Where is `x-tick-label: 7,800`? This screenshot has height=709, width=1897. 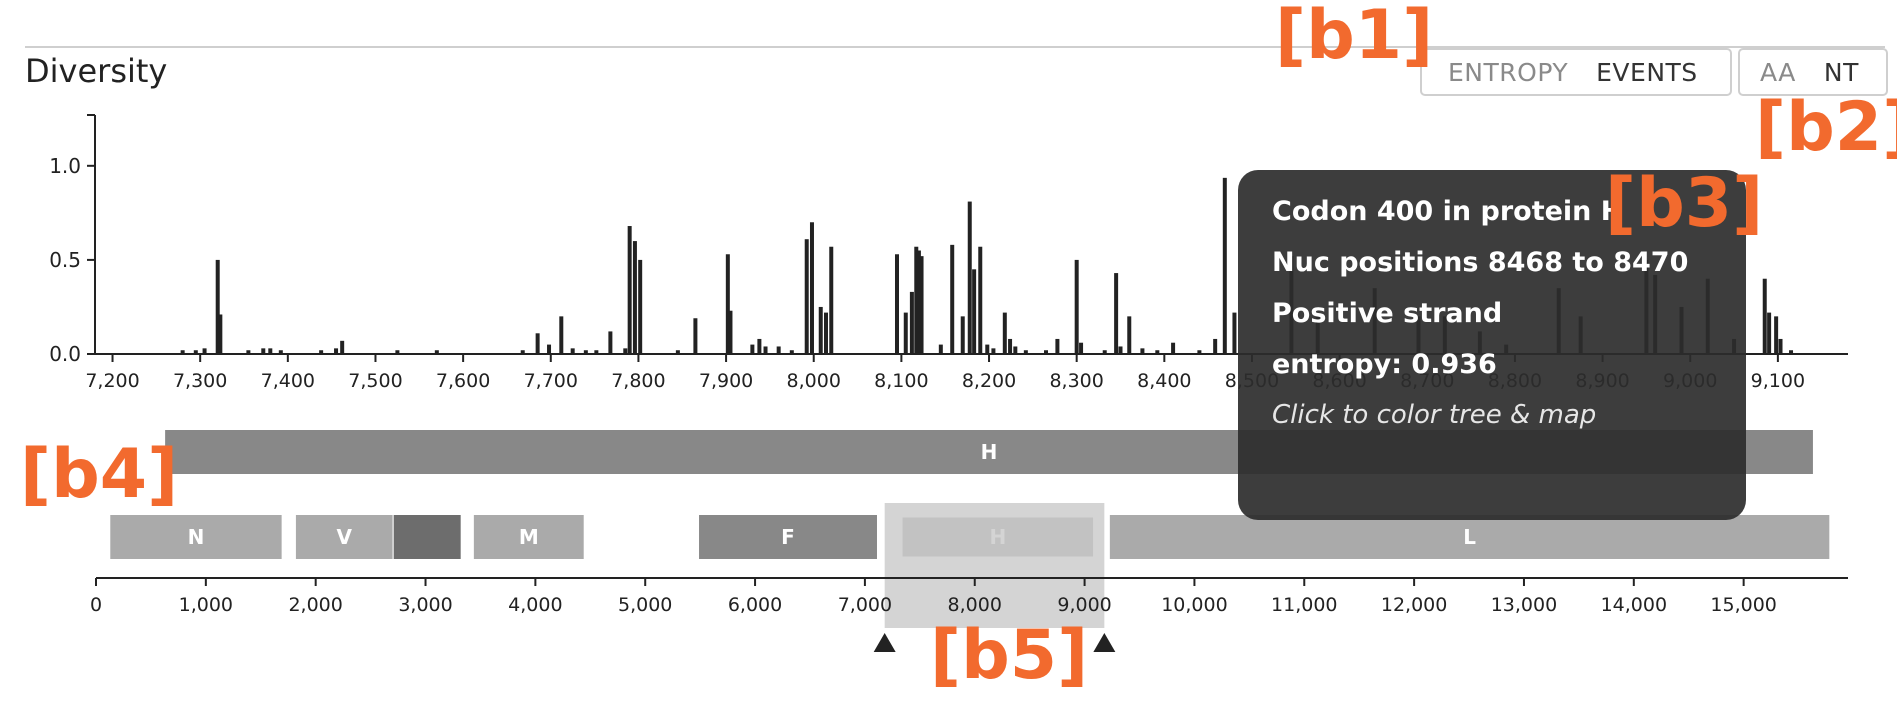
x-tick-label: 7,800 is located at coordinates (638, 381).